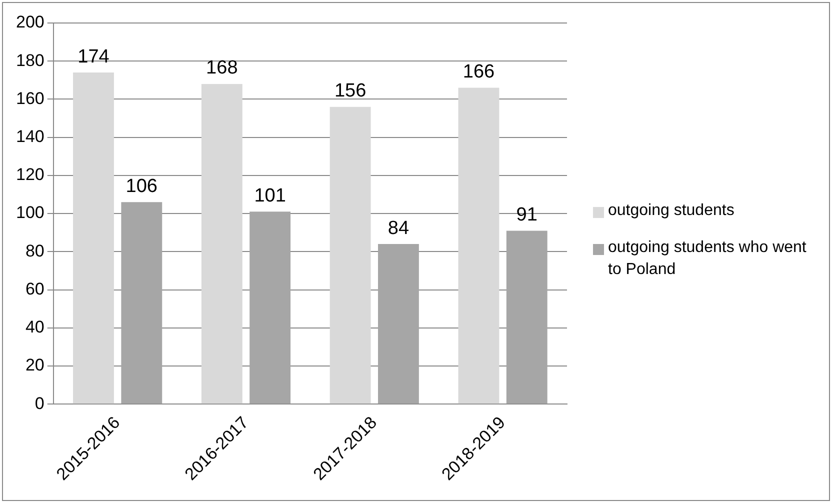 The image size is (832, 503). What do you see at coordinates (30, 174) in the screenshot?
I see `y-tick-label: 120` at bounding box center [30, 174].